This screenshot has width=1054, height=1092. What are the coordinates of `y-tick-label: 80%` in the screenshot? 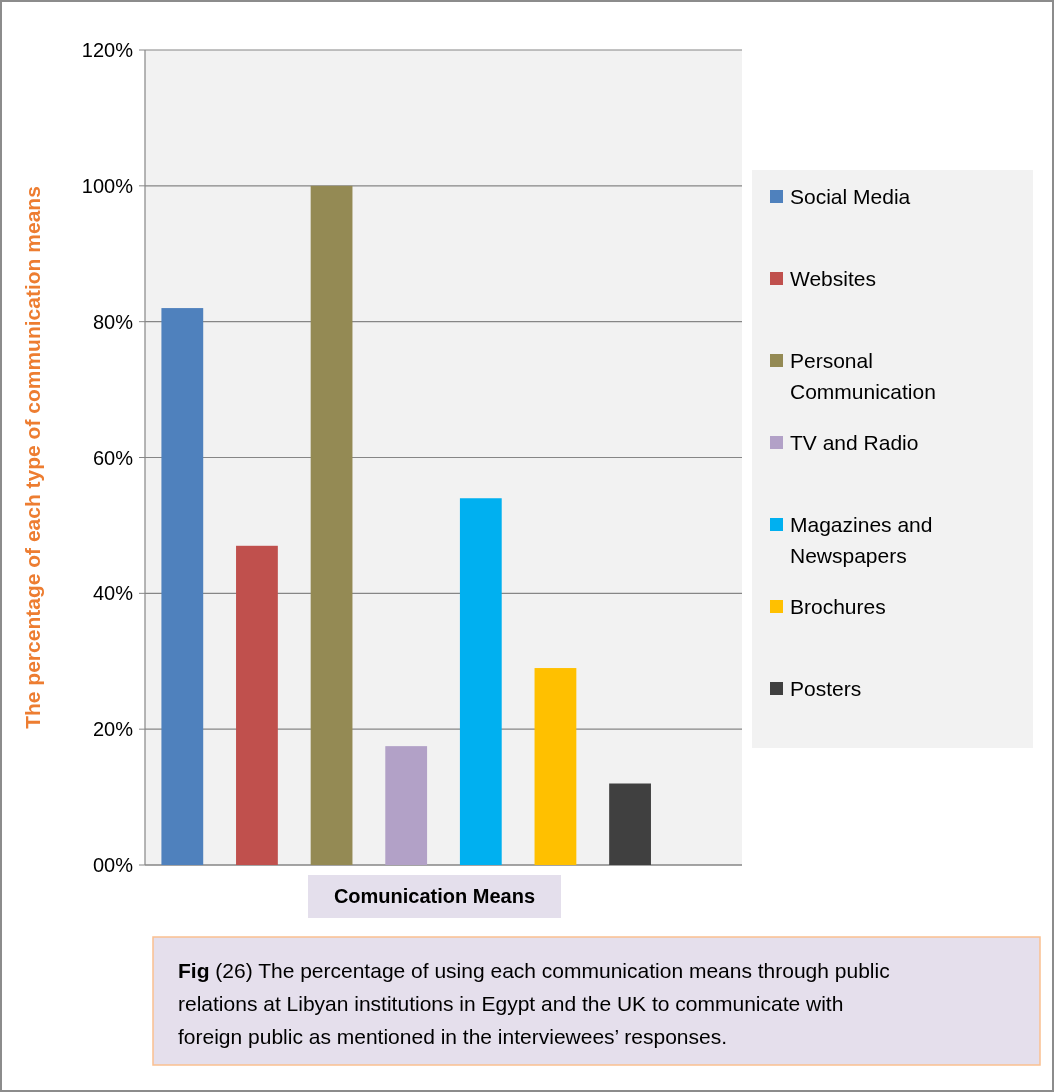 It's located at (113, 321).